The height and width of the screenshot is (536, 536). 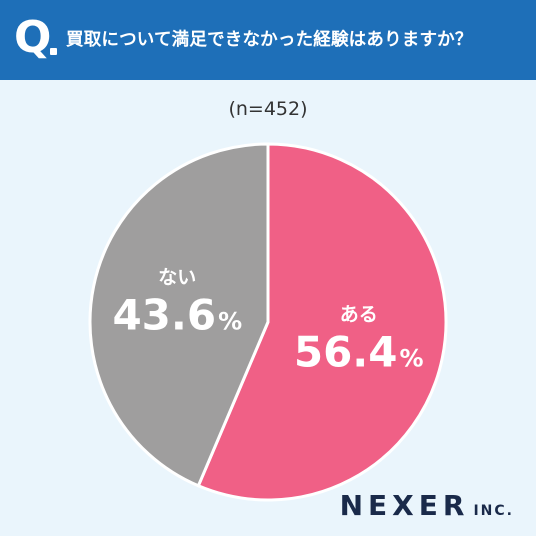 I want to click on sample-size: (n=452), so click(x=268, y=109).